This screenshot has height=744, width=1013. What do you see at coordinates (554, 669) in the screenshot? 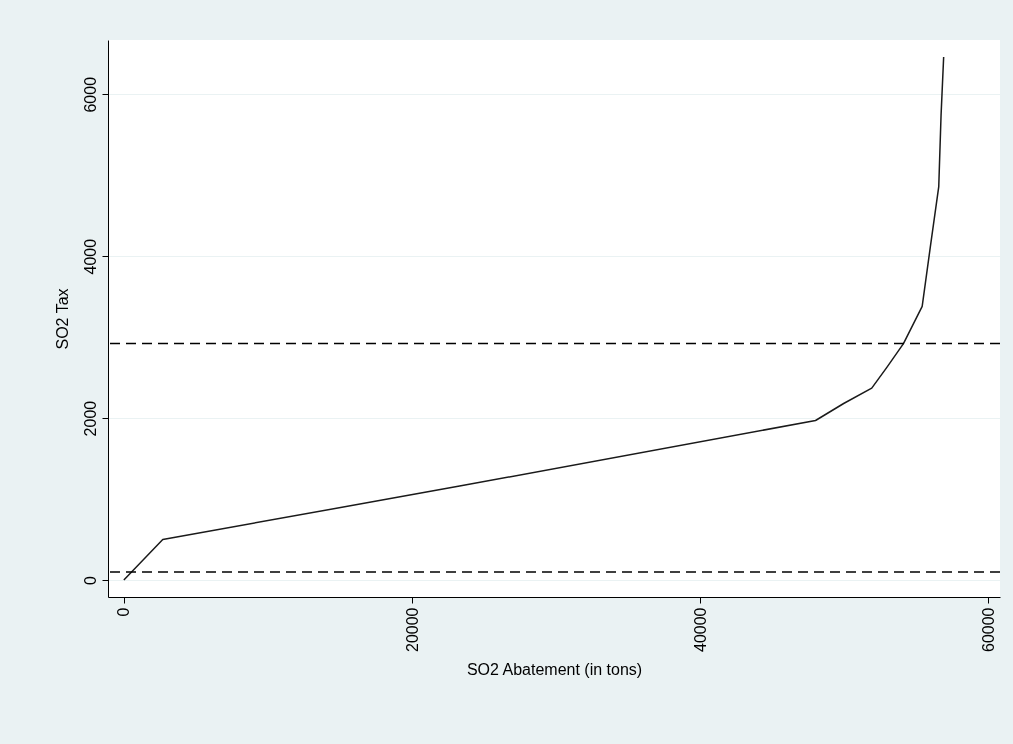
I see `x-axis-title: SO2 Abatement (in tons)` at bounding box center [554, 669].